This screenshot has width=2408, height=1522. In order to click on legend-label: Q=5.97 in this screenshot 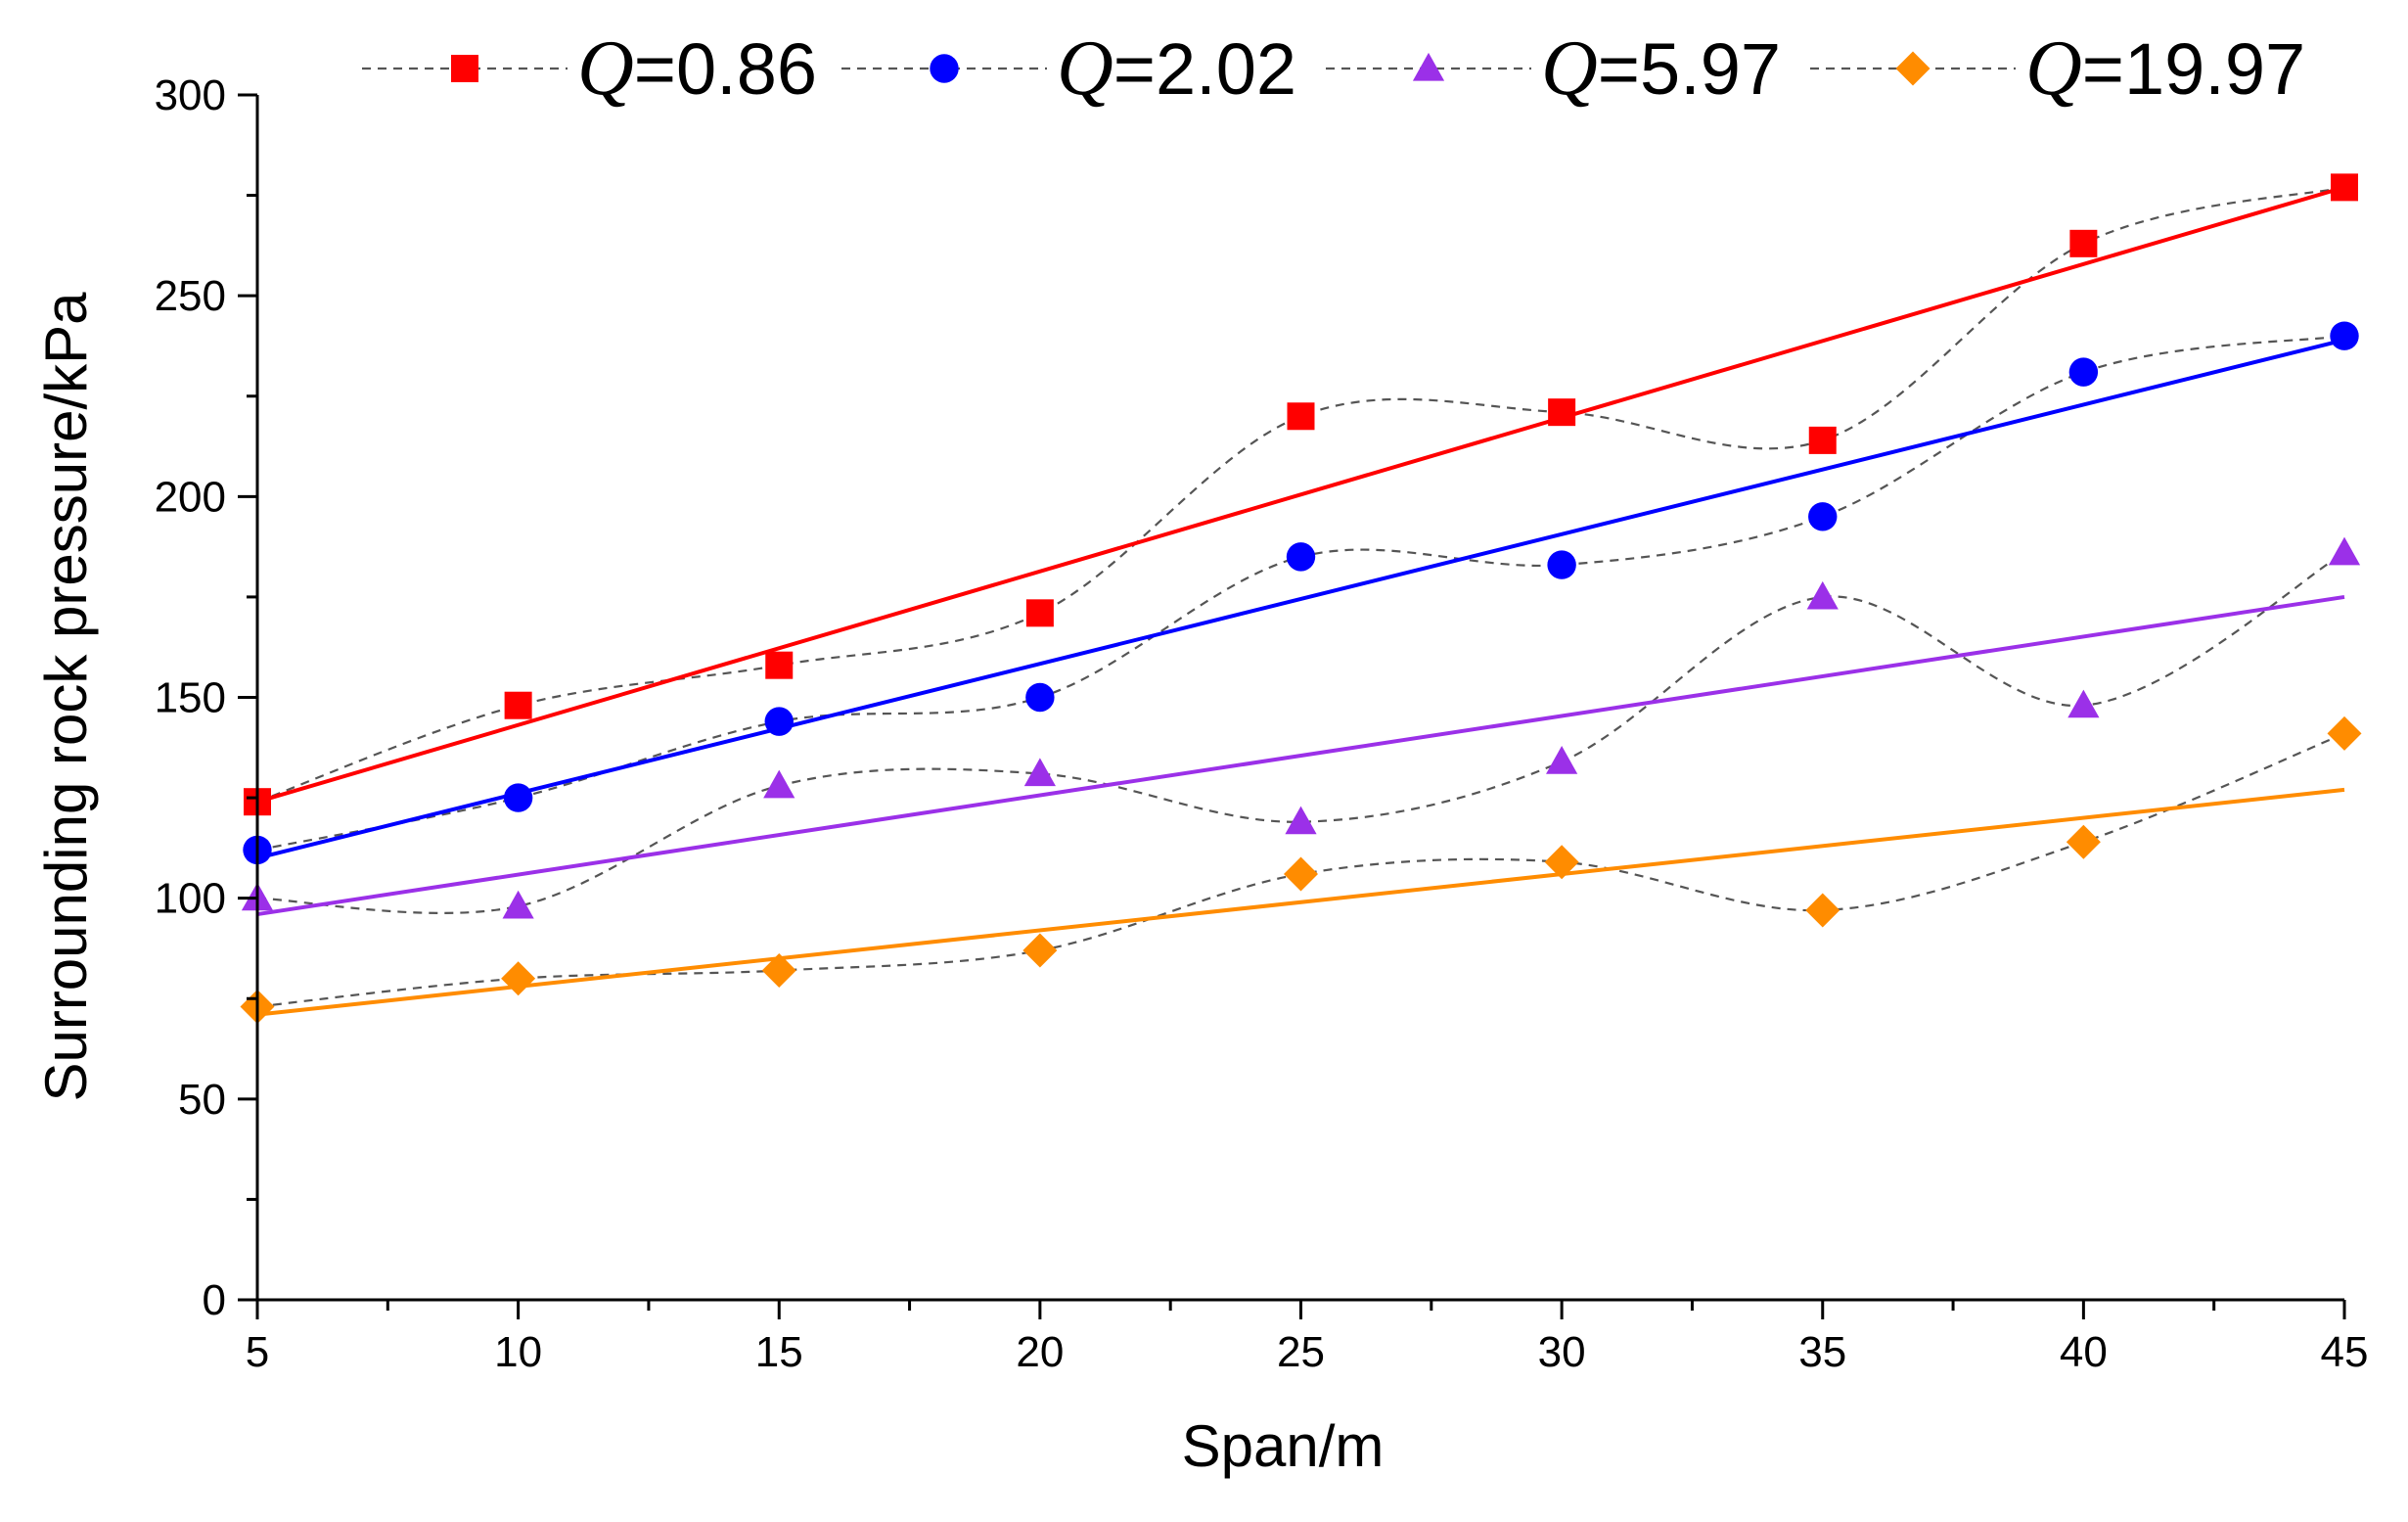, I will do `click(1661, 68)`.